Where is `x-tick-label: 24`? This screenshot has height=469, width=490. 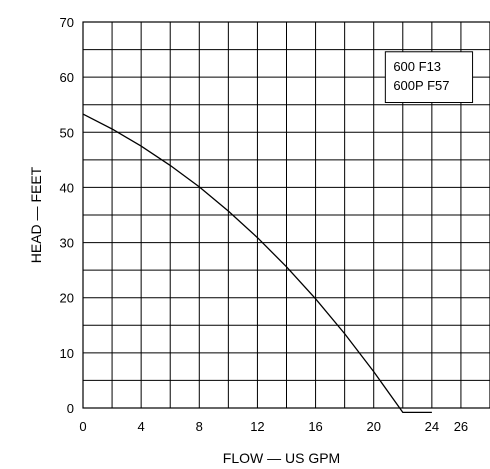 x-tick-label: 24 is located at coordinates (432, 426).